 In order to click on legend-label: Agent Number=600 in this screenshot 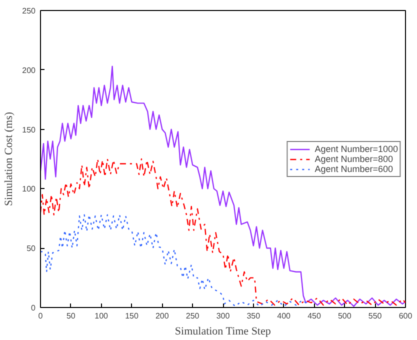, I will do `click(353, 169)`.